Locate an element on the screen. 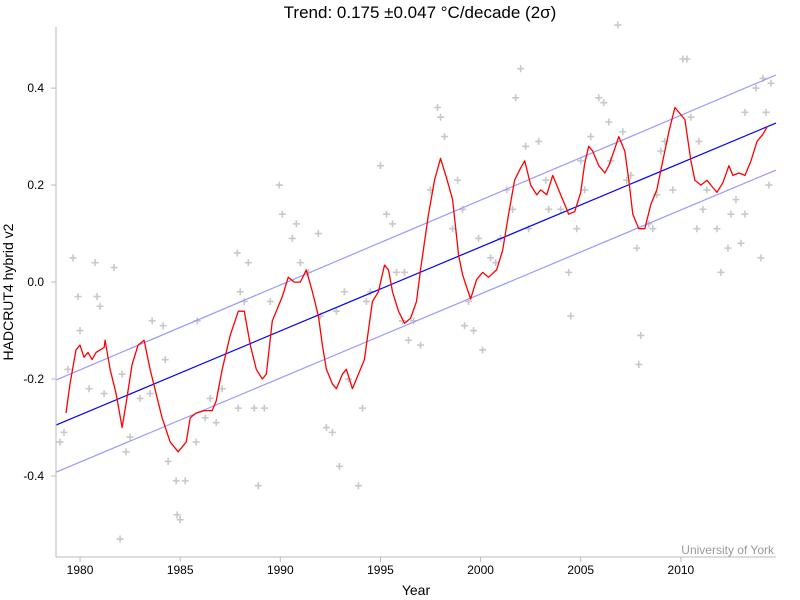 This screenshot has width=800, height=600. x-tick-label: 1995 is located at coordinates (380, 570).